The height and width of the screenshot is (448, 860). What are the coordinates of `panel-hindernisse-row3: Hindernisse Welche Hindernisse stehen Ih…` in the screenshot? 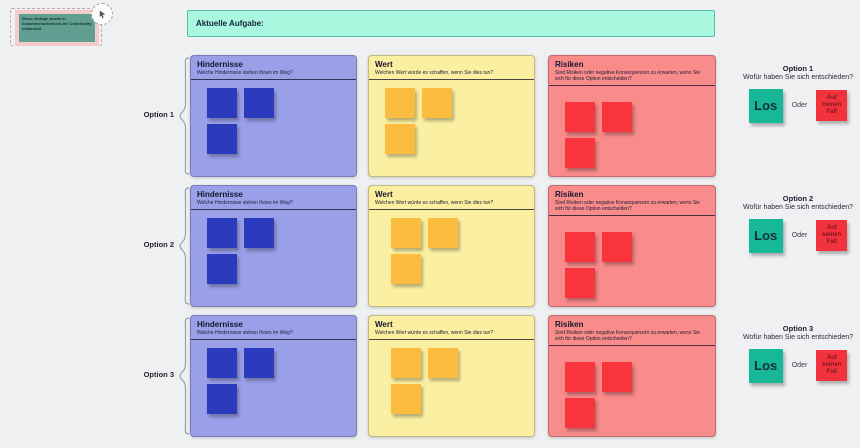 It's located at (273, 376).